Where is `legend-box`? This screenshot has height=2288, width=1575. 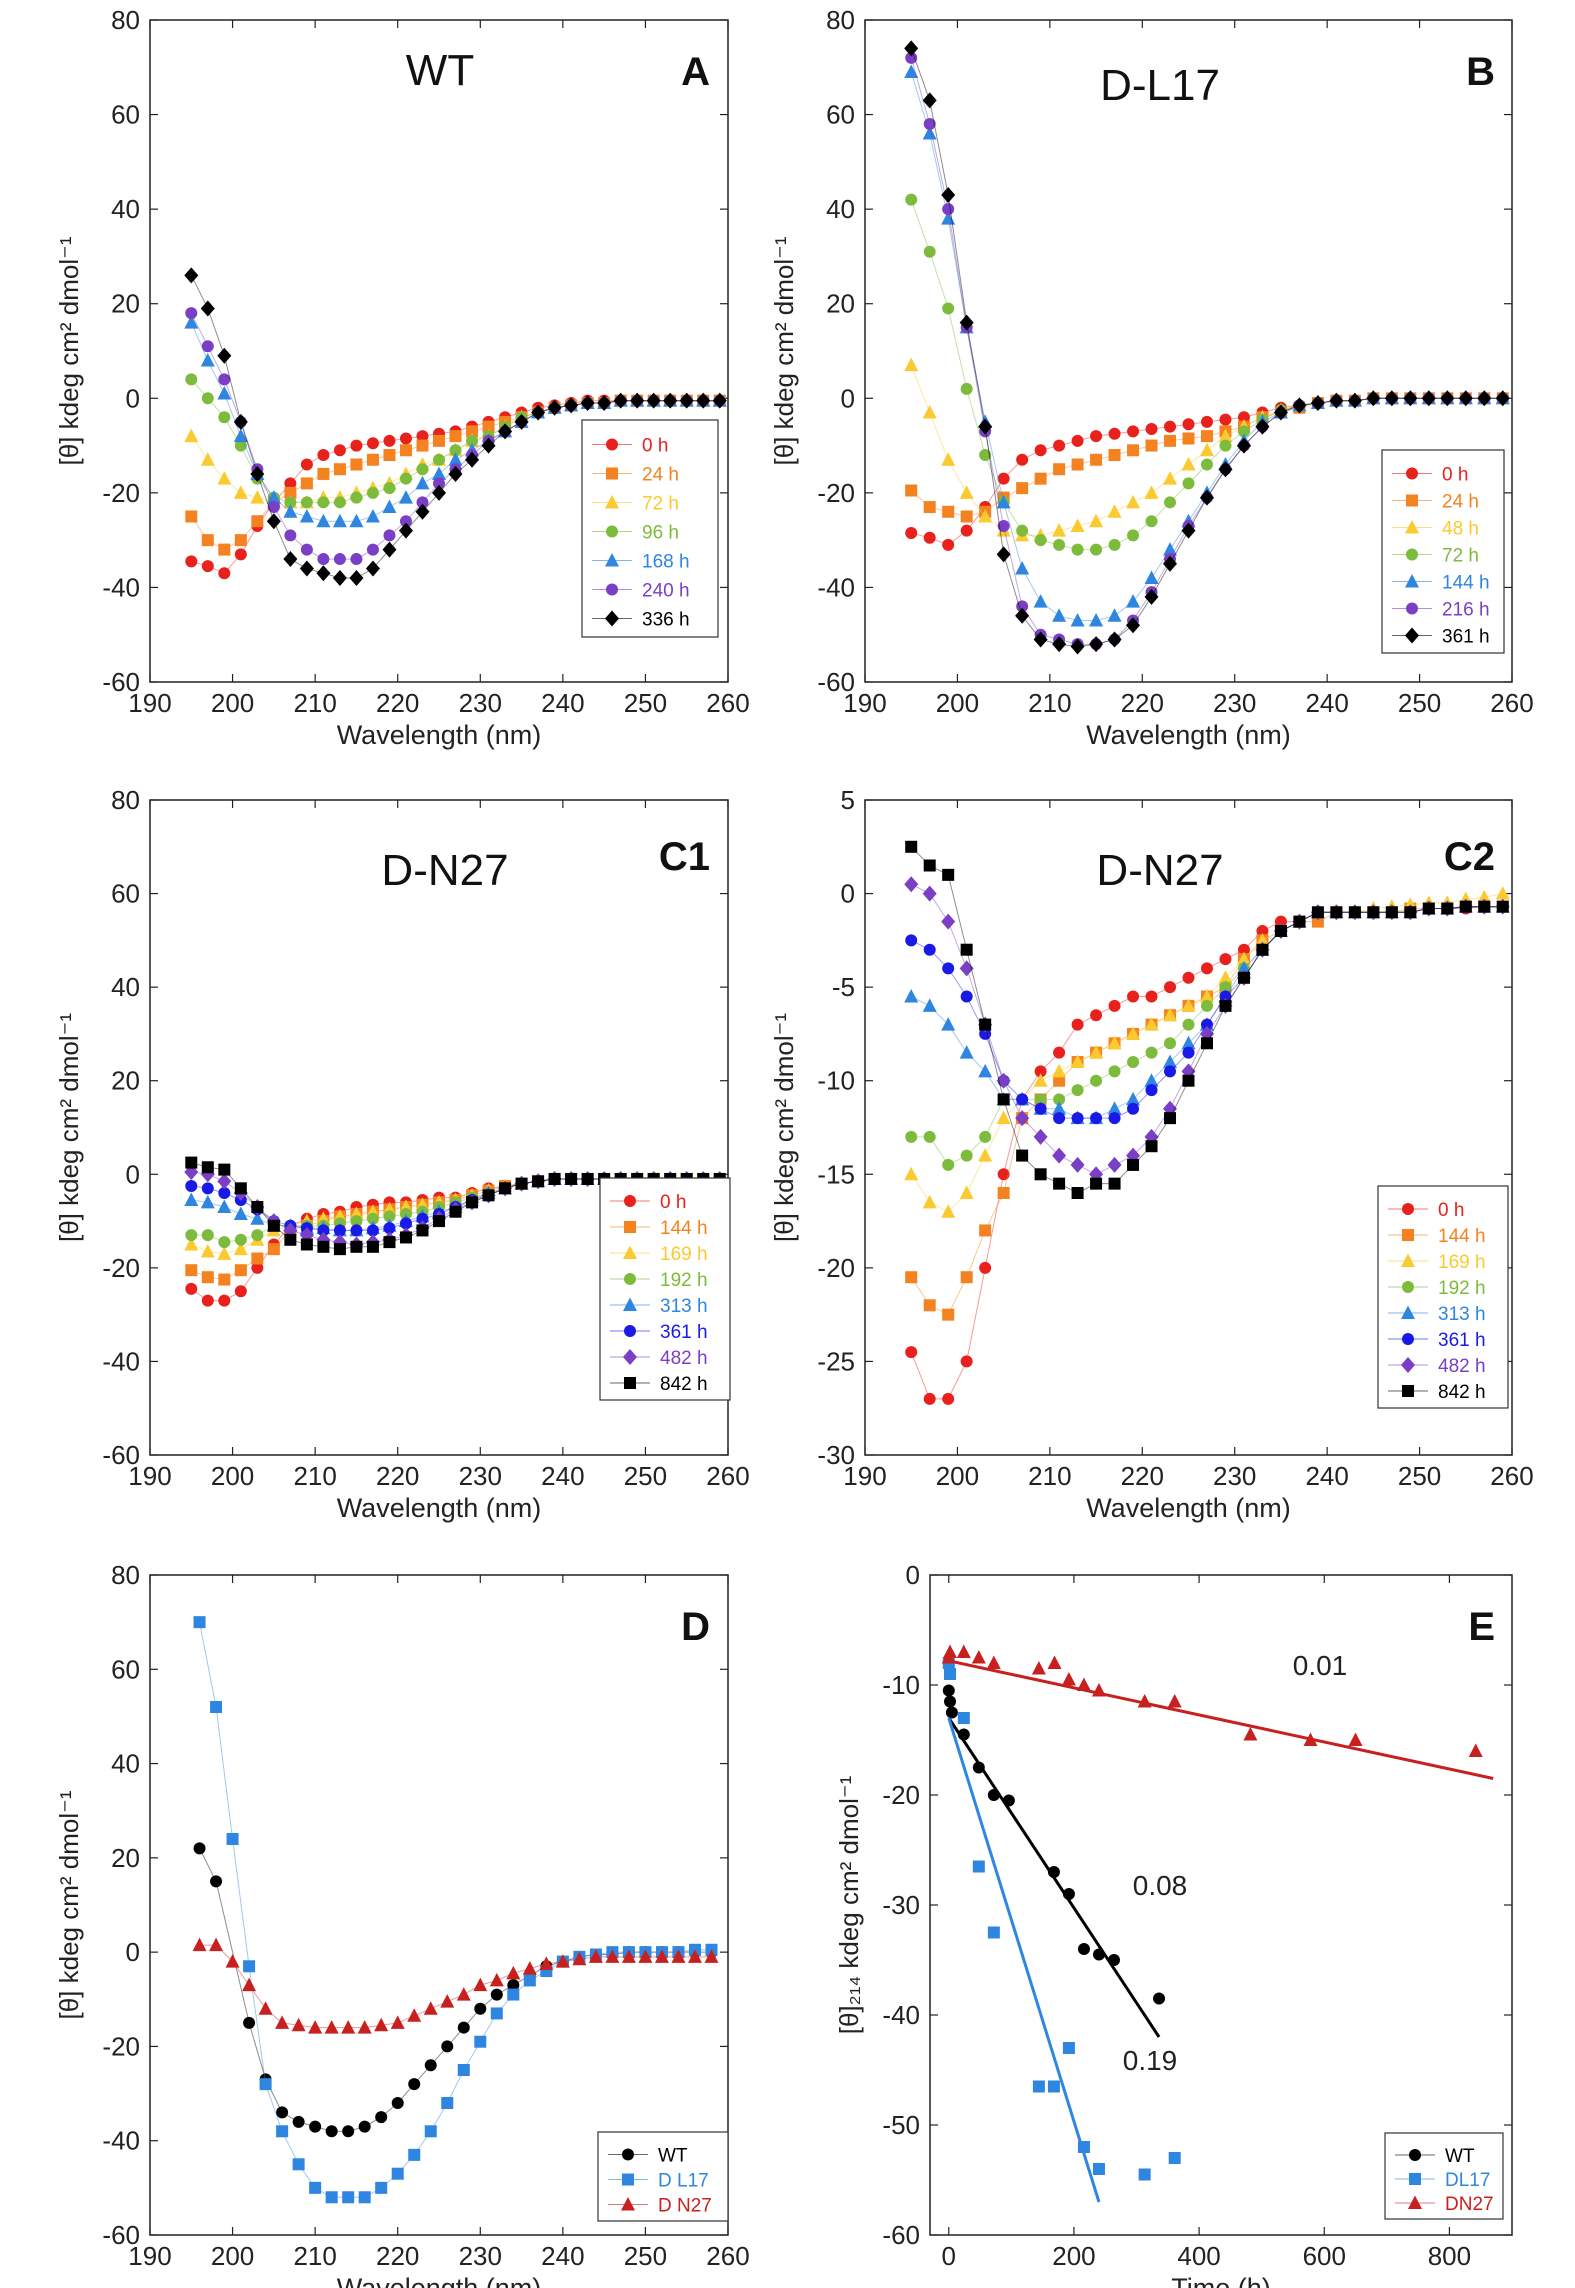 legend-box is located at coordinates (1443, 1297).